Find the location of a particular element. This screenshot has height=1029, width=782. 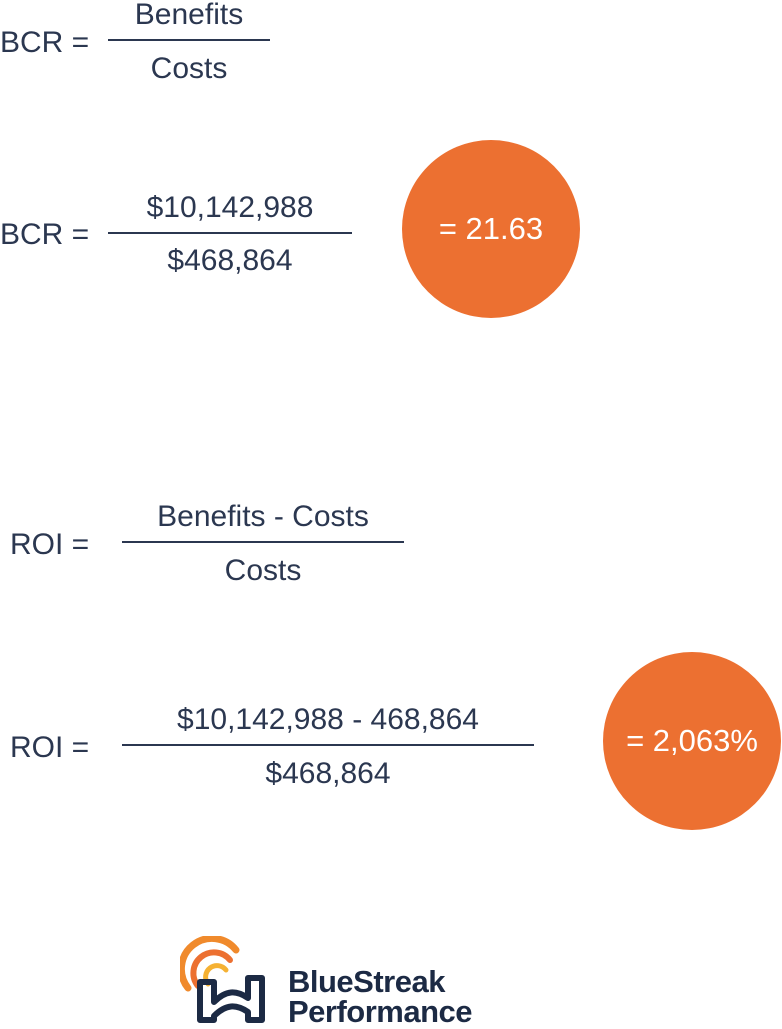

roi-calc-numerator: $10,142,988 - 468,864 is located at coordinates (328, 719).